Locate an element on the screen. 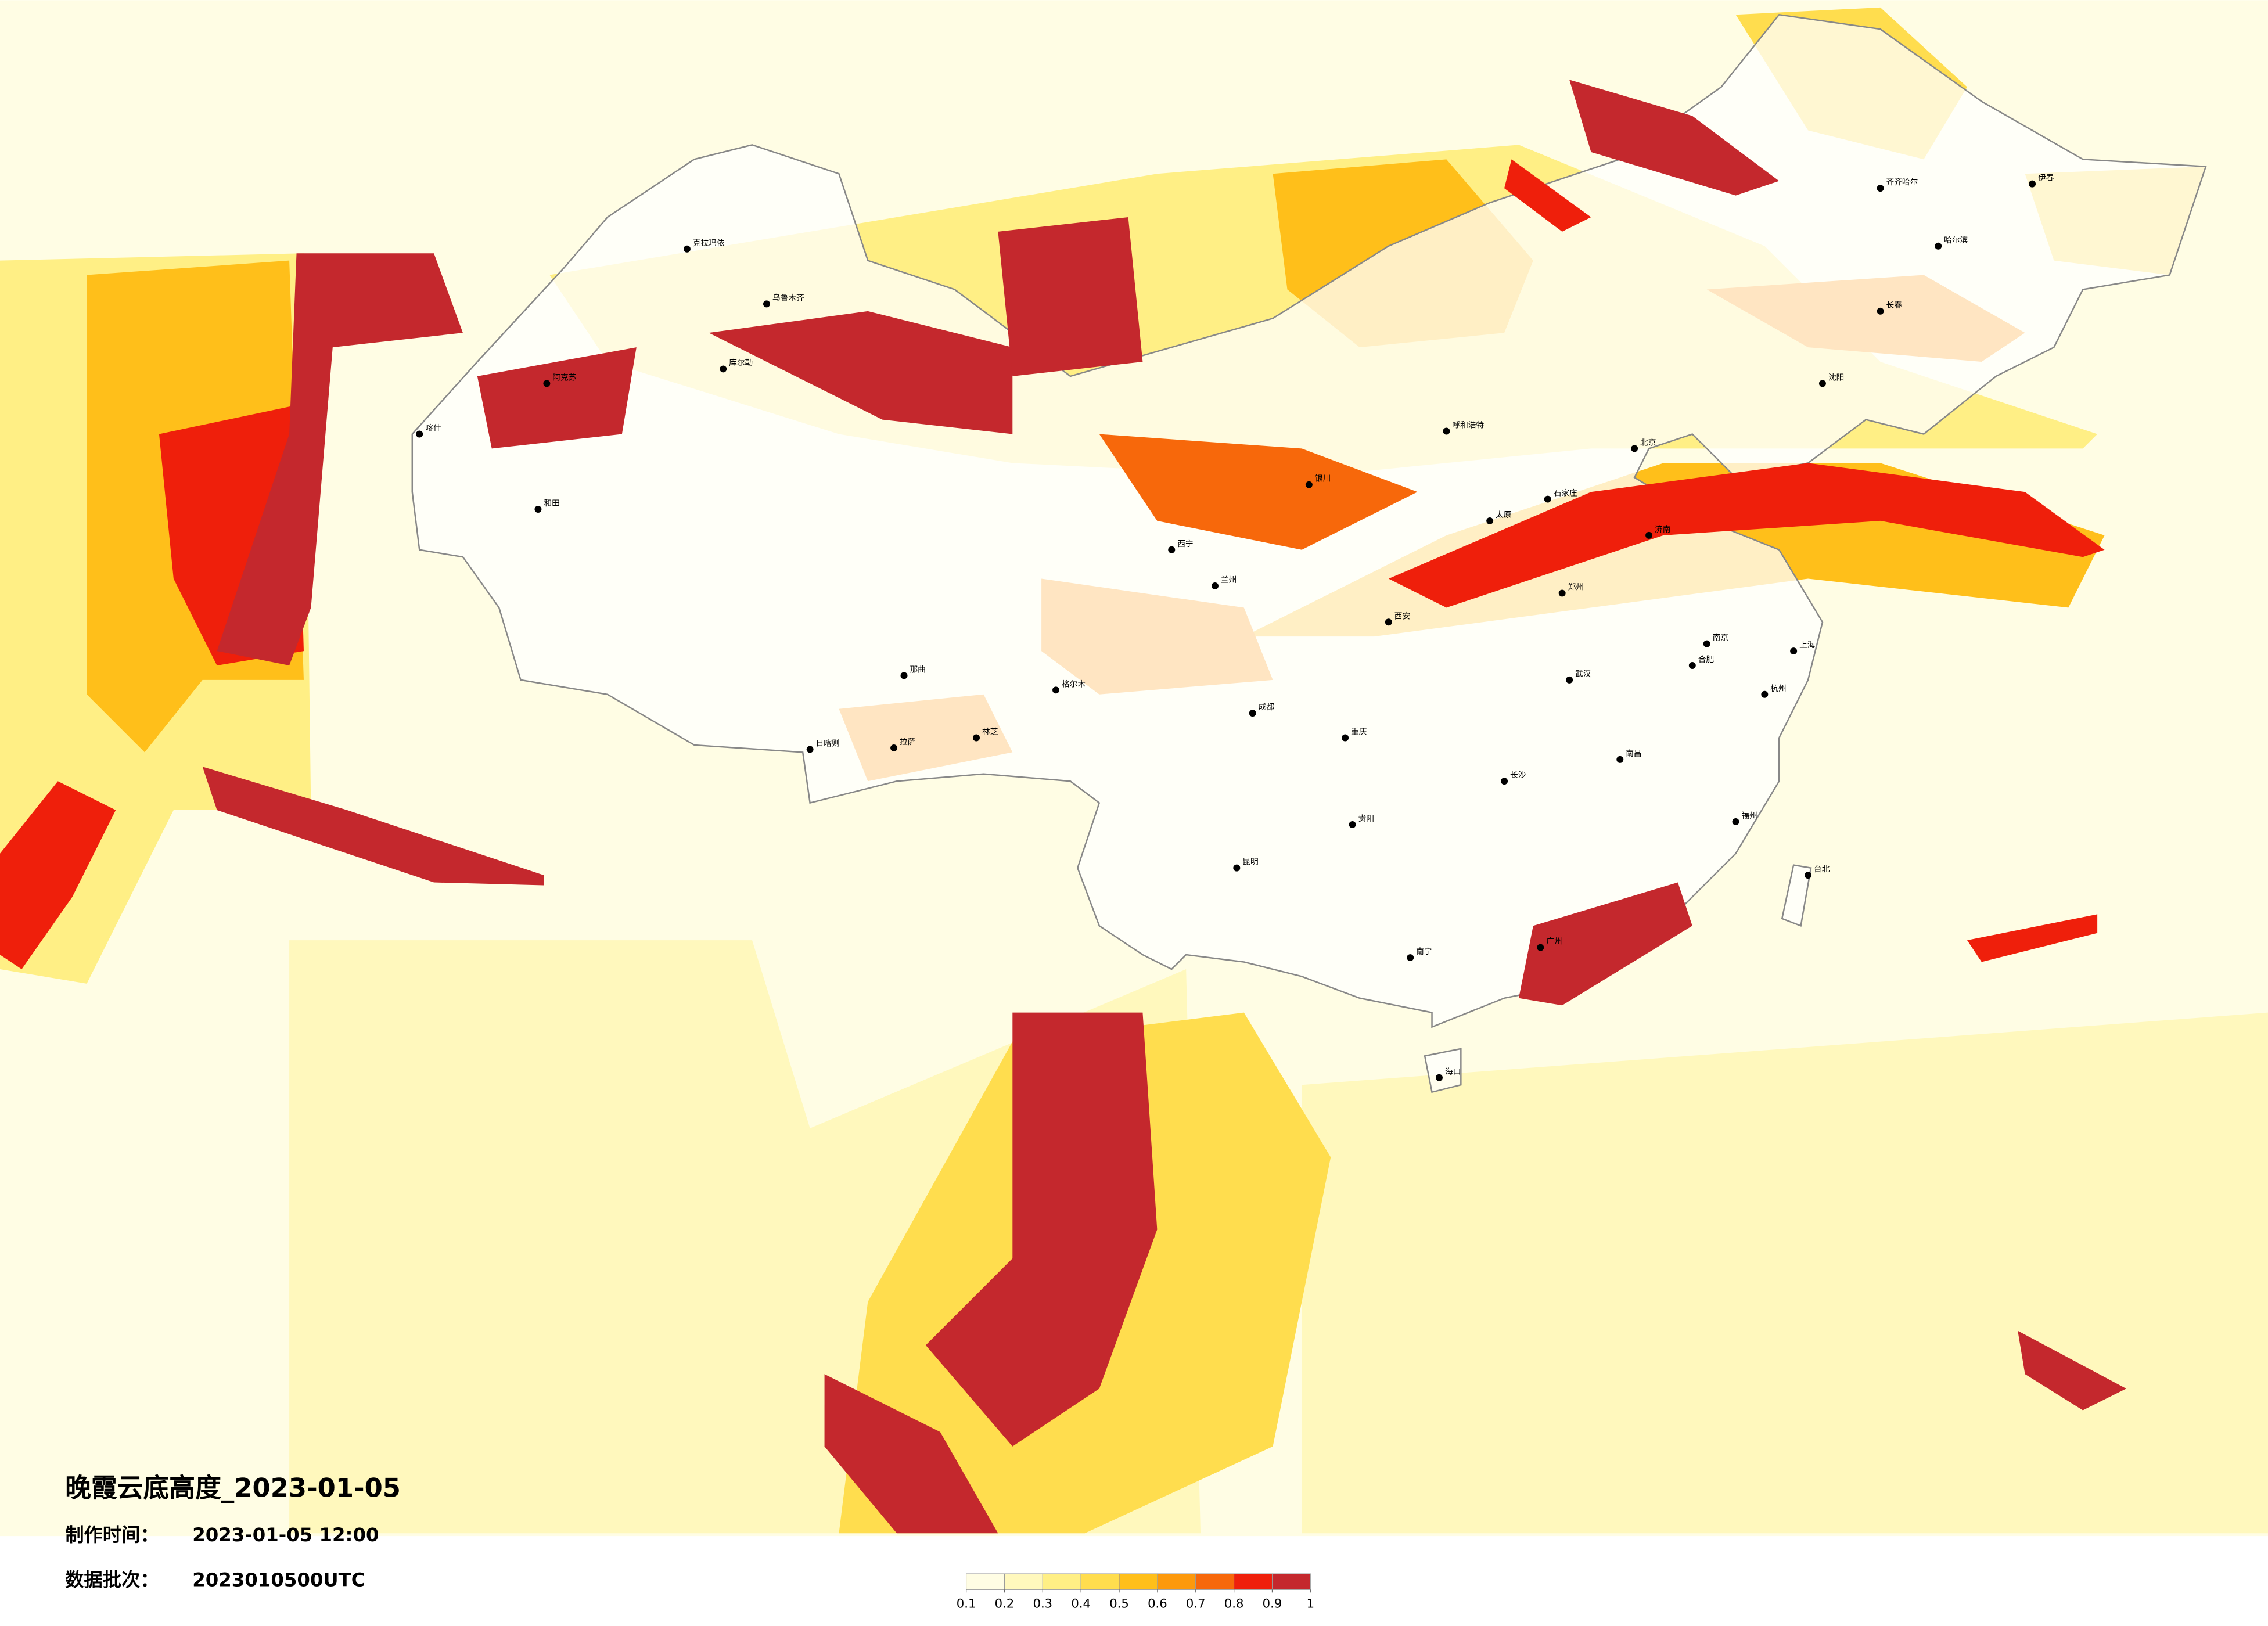 The width and height of the screenshot is (2268, 1626). info-value: 2023010500UTC is located at coordinates (278, 1580).